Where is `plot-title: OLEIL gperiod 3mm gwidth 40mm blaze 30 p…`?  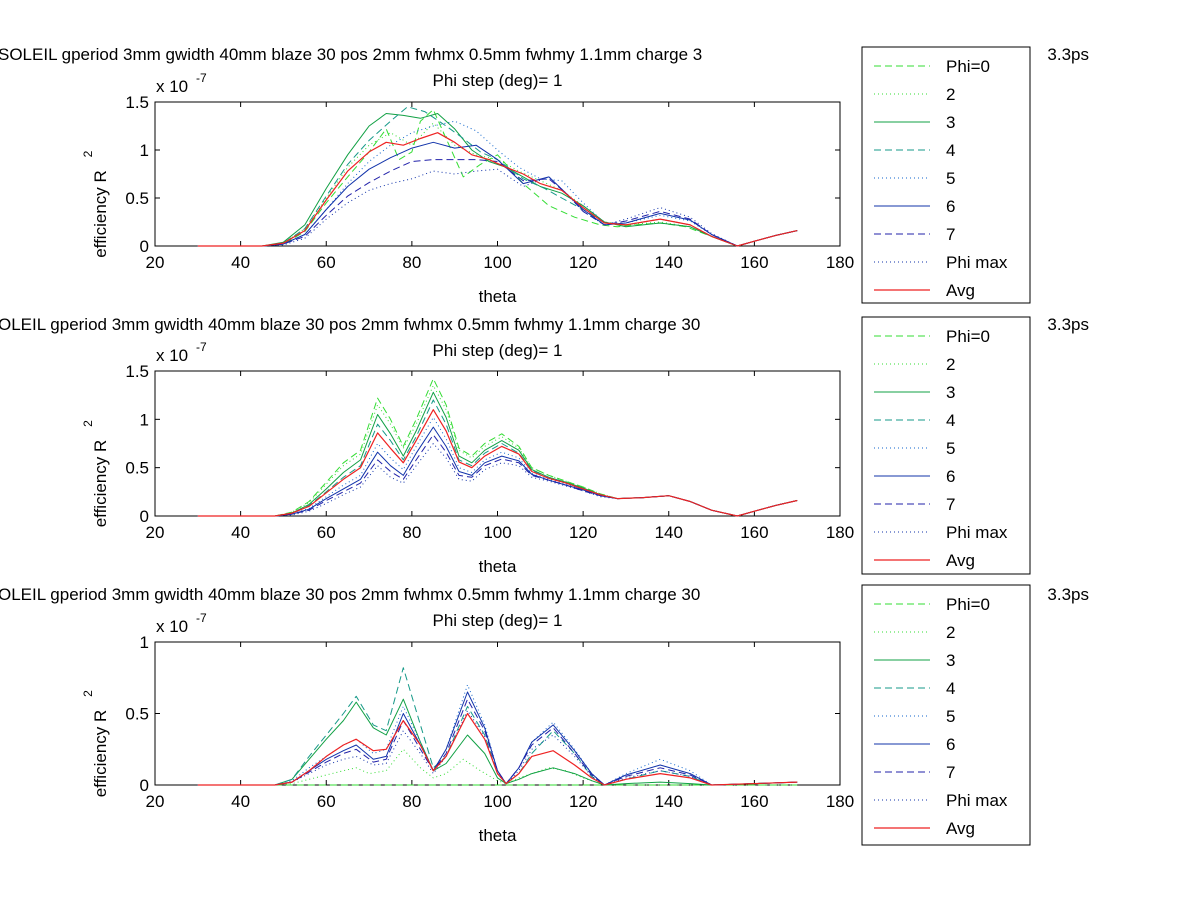
plot-title: OLEIL gperiod 3mm gwidth 40mm blaze 30 p… is located at coordinates (350, 324).